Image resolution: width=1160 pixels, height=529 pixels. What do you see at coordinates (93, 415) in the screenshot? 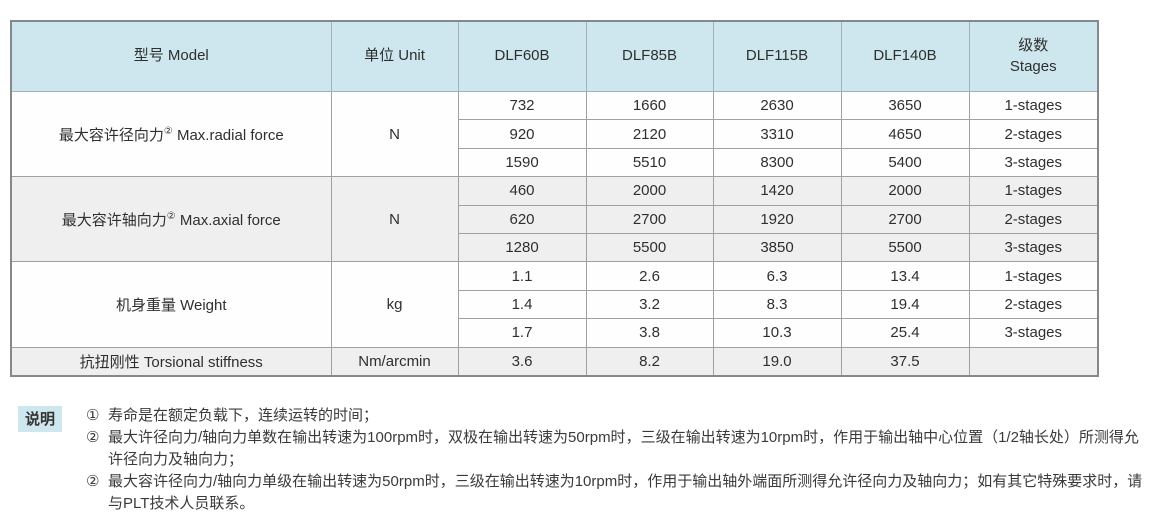
I see `note-marker: ①` at bounding box center [93, 415].